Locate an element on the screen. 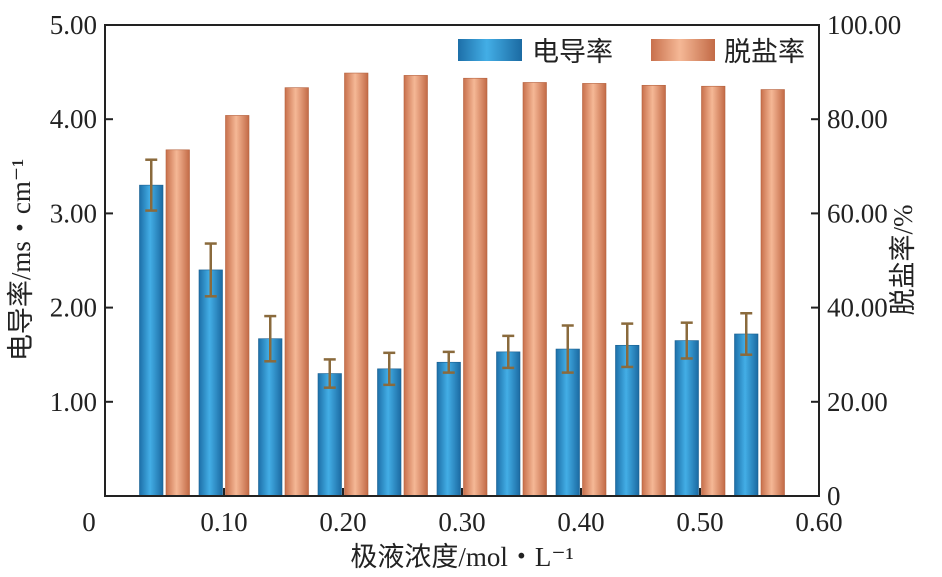 This screenshot has height=577, width=942. y-tick-label-right: 0 is located at coordinates (834, 496).